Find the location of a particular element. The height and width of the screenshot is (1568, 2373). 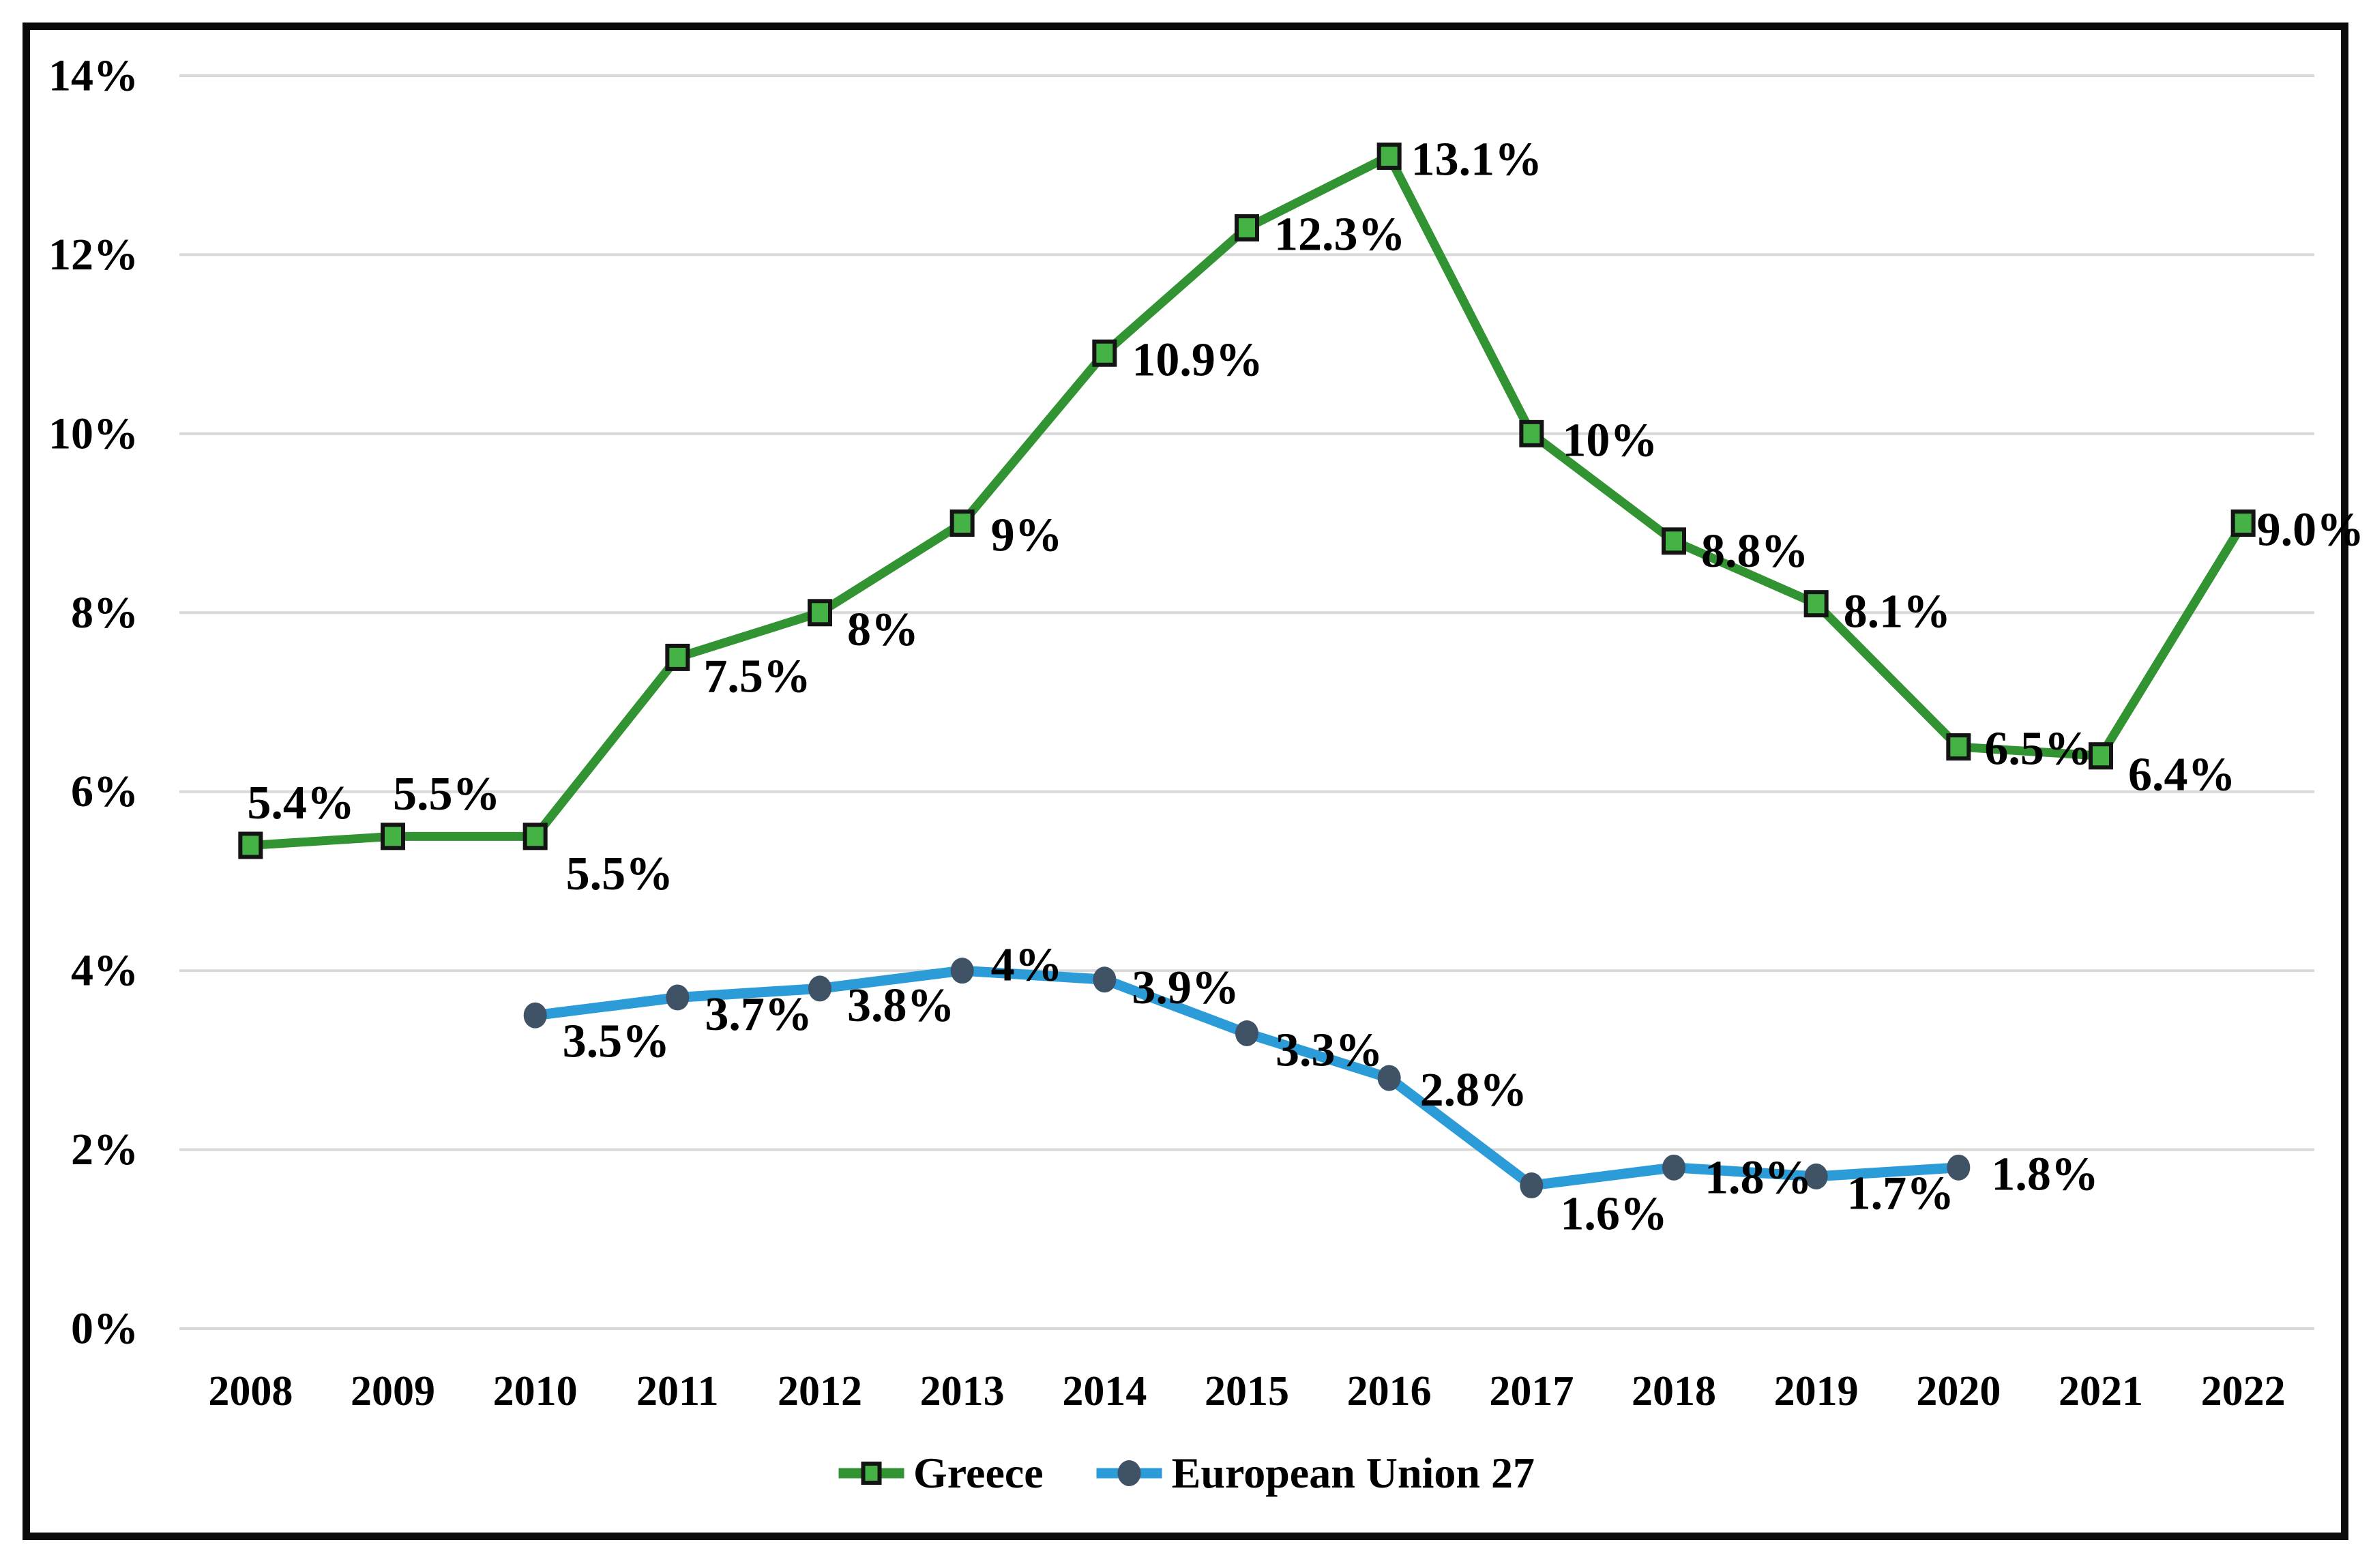

greece-line-marker-swatch-icon is located at coordinates (871, 1473).